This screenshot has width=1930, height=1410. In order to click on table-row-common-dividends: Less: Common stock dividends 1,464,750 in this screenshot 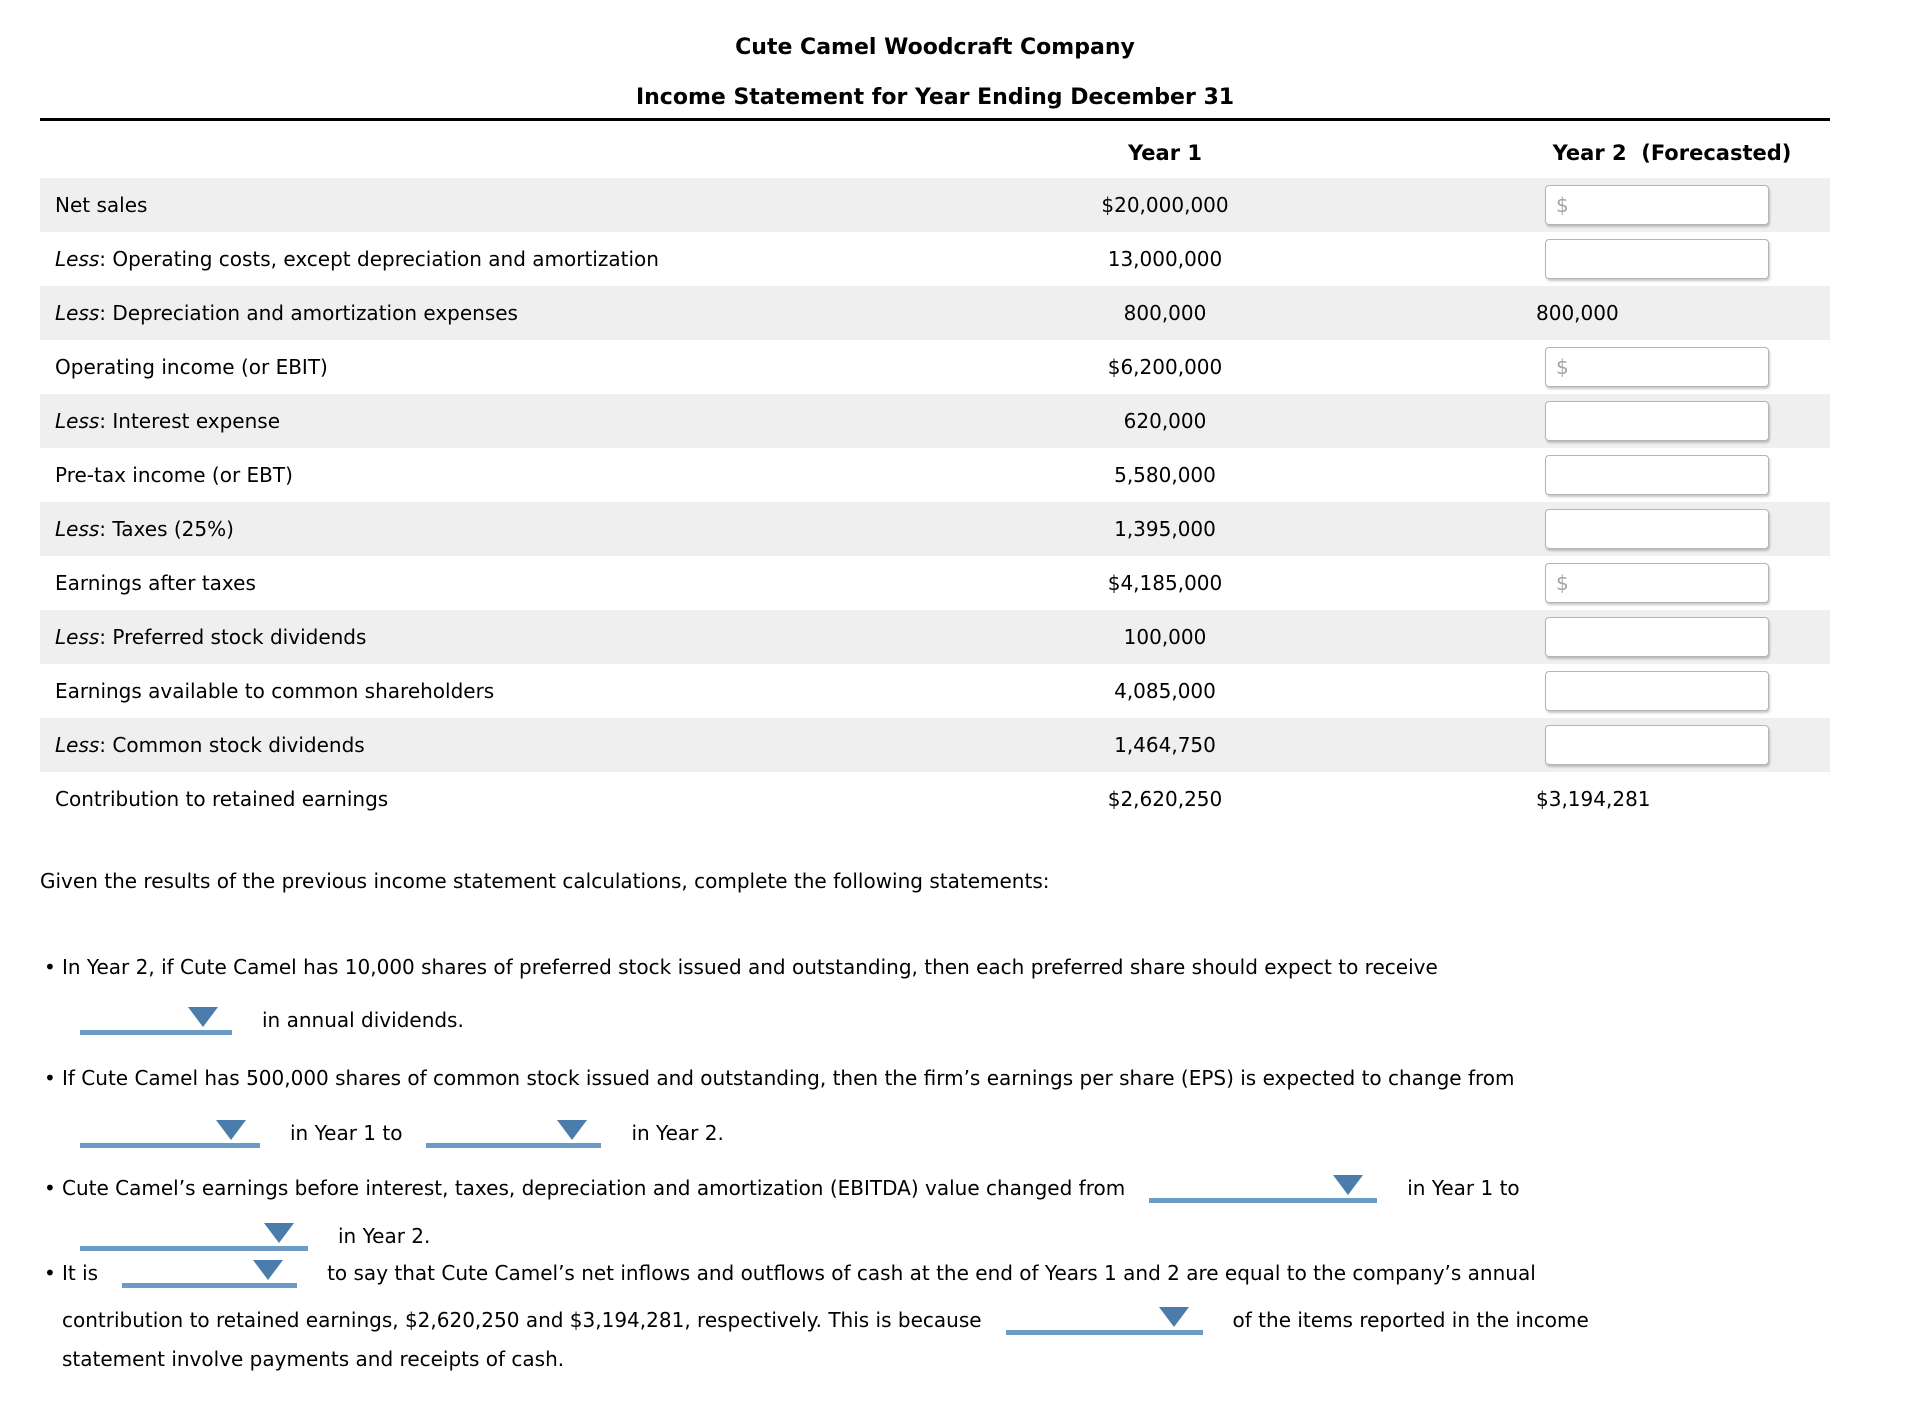, I will do `click(935, 745)`.